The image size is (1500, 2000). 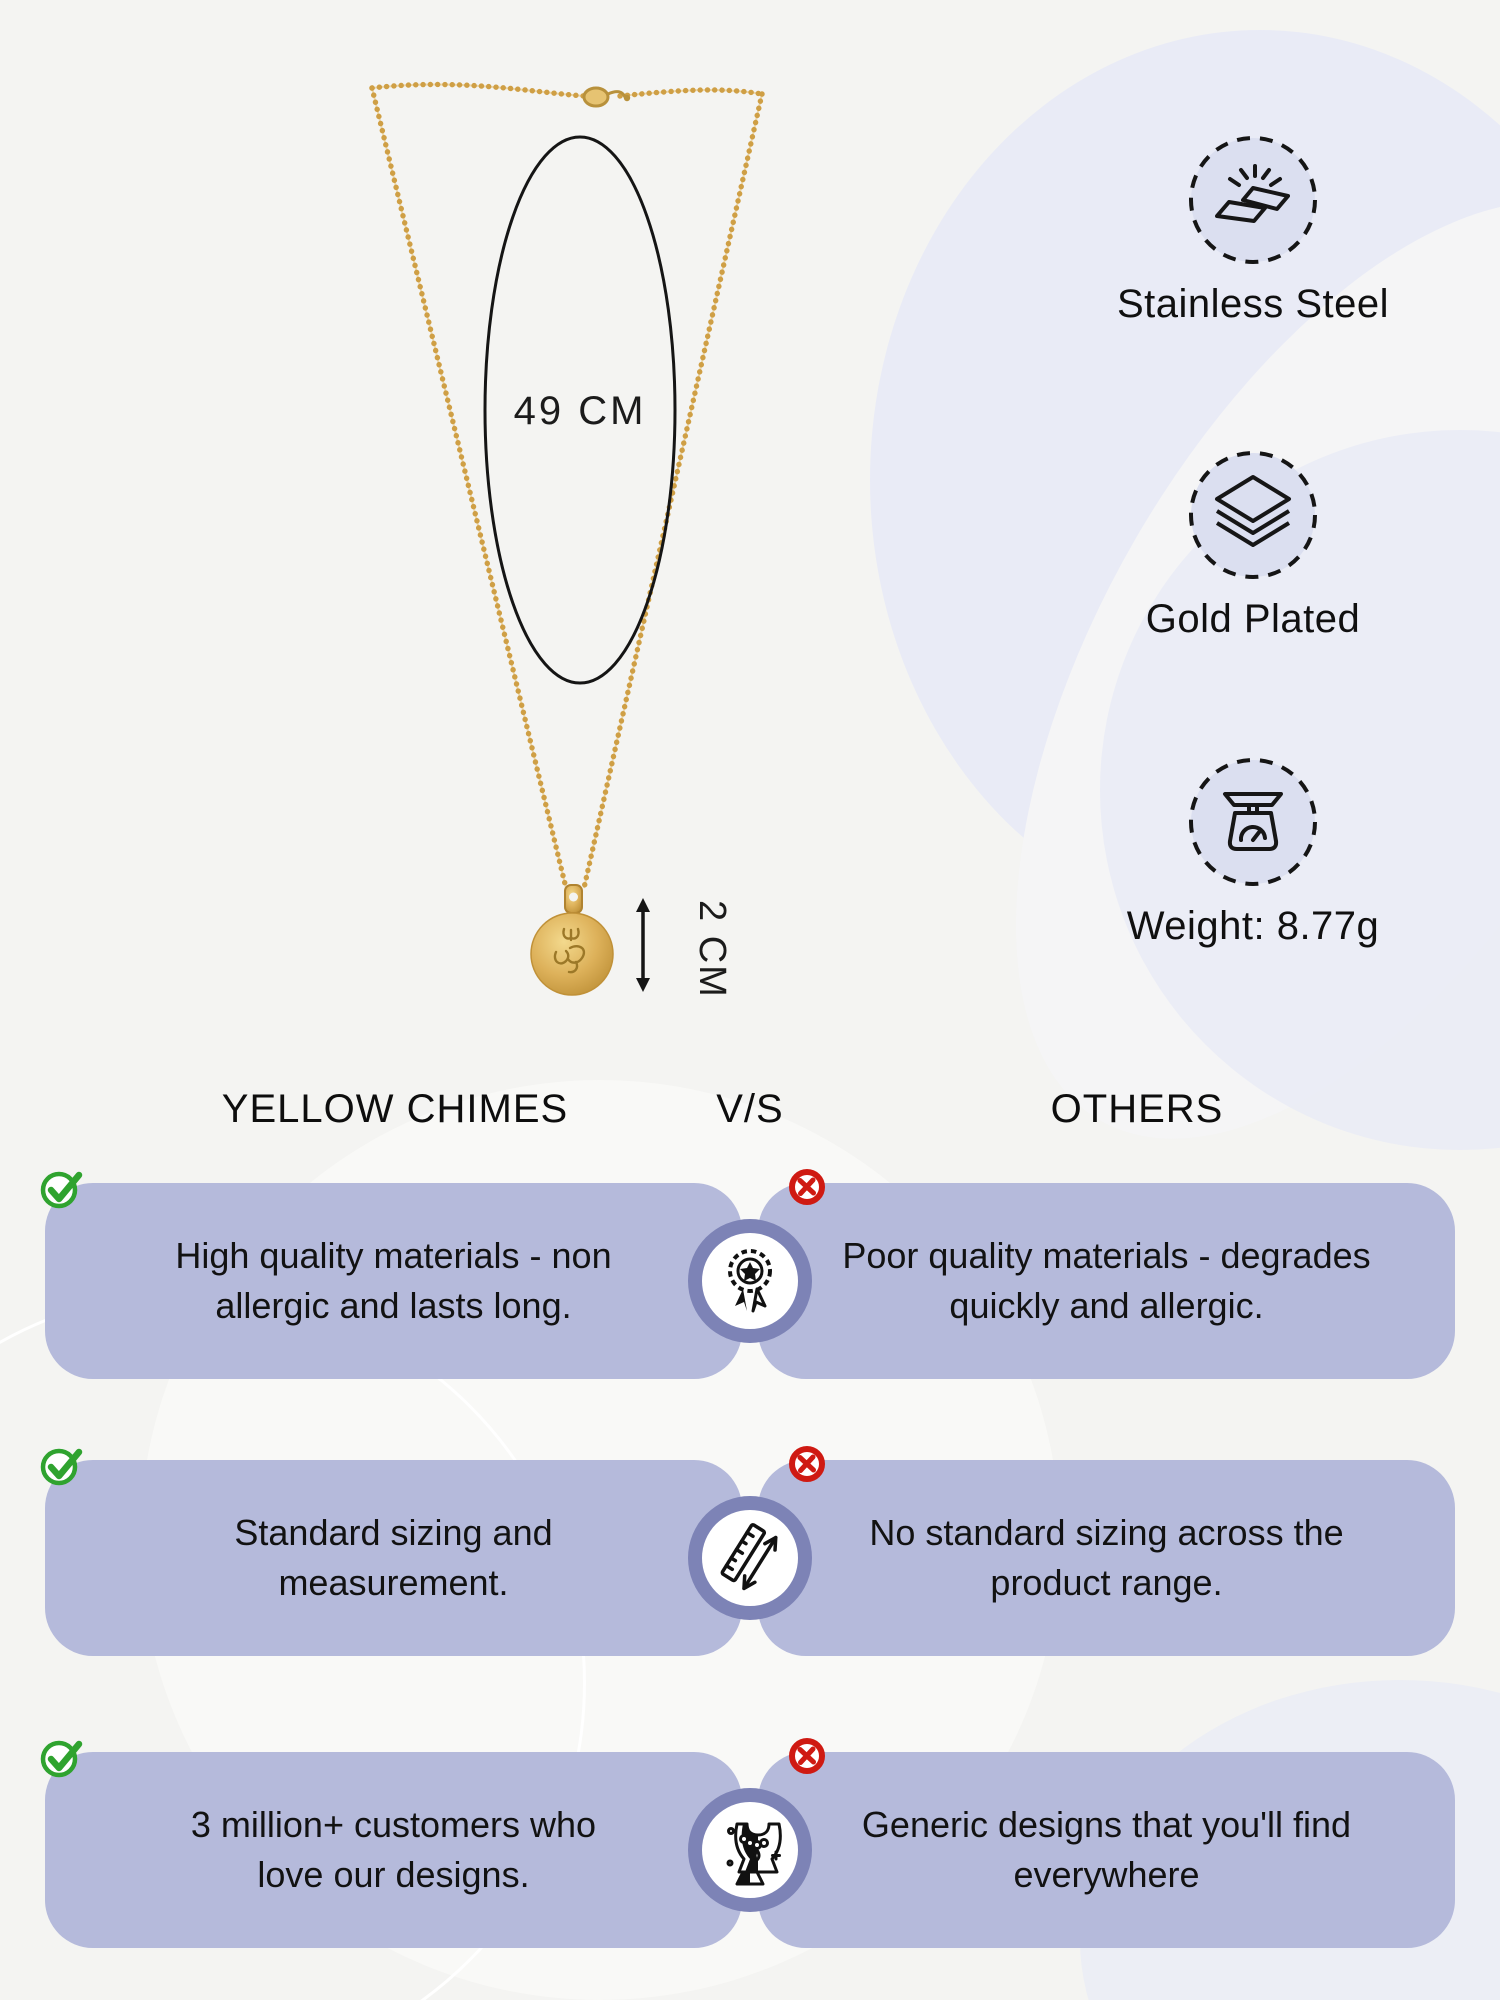 I want to click on versus-label: V/S, so click(x=750, y=1109).